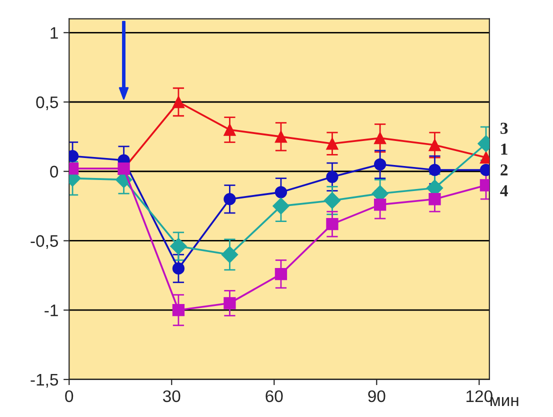 This screenshot has width=553, height=417. What do you see at coordinates (51, 310) in the screenshot?
I see `y-tick-label: -1` at bounding box center [51, 310].